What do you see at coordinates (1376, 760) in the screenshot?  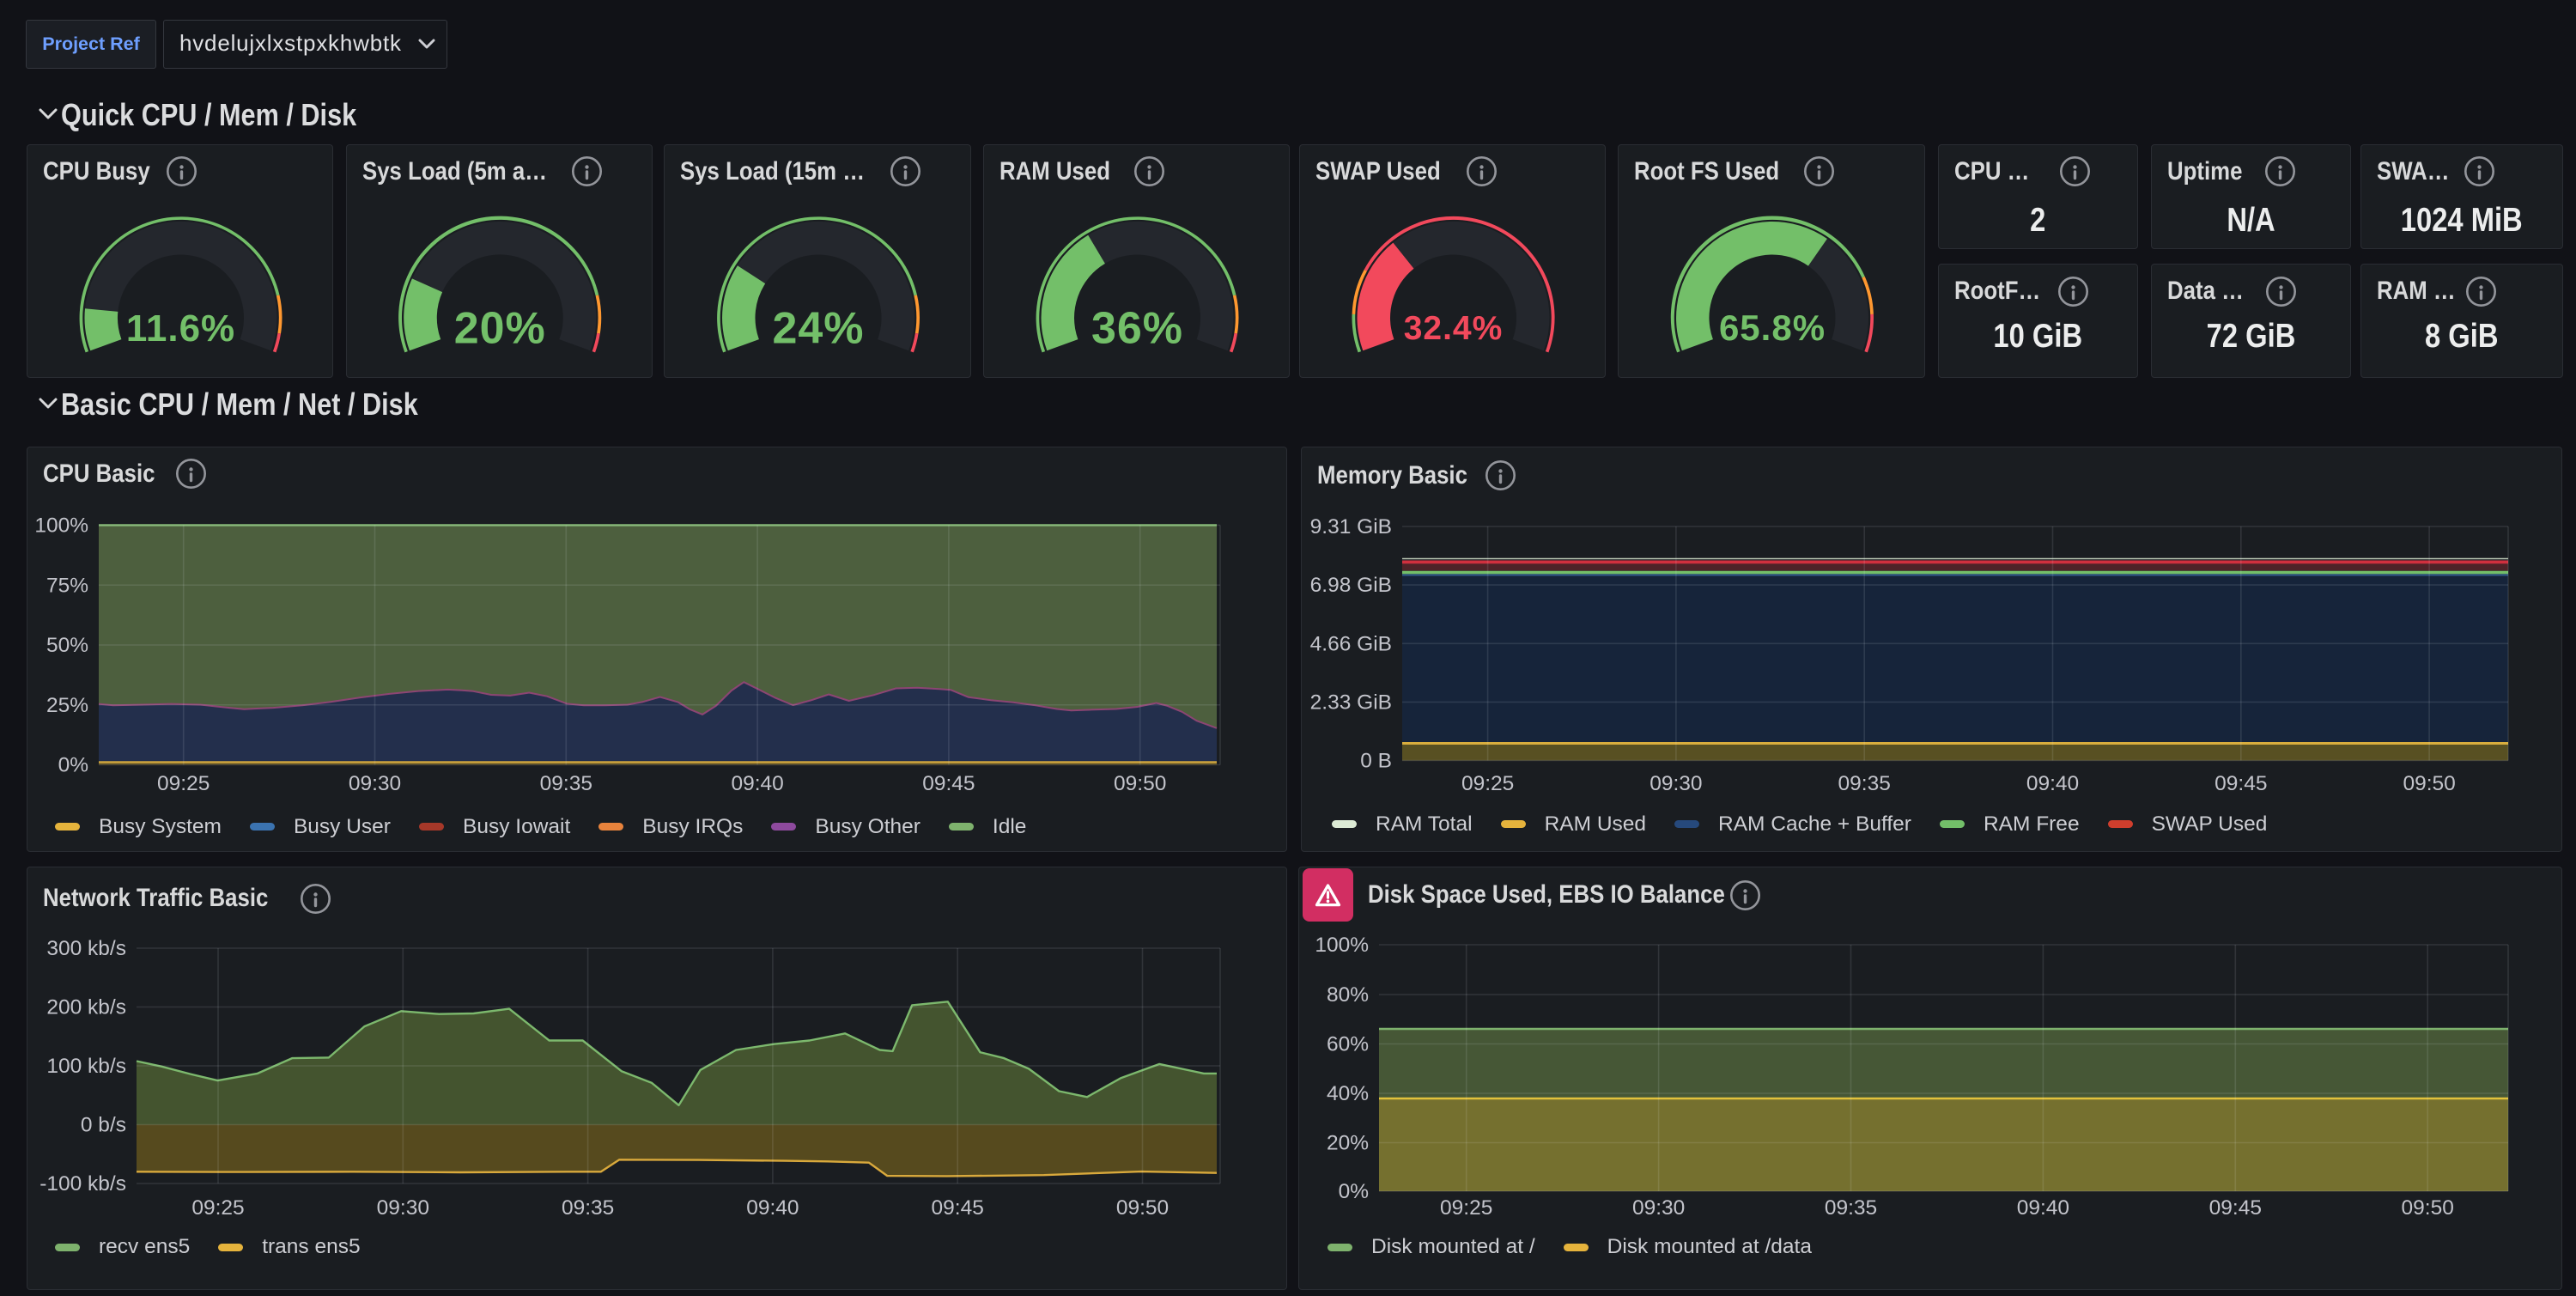 I see `svg-text: 0 B` at bounding box center [1376, 760].